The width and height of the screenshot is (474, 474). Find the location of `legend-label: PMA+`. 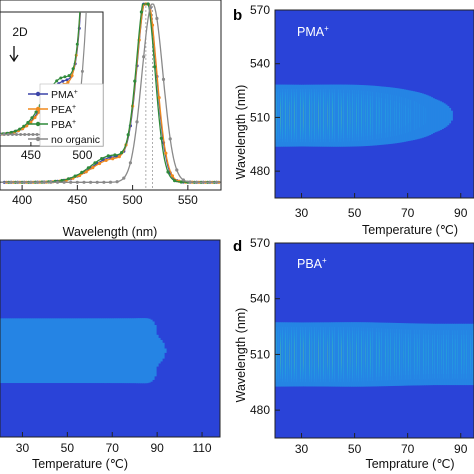

legend-label: PMA+ is located at coordinates (64, 95).